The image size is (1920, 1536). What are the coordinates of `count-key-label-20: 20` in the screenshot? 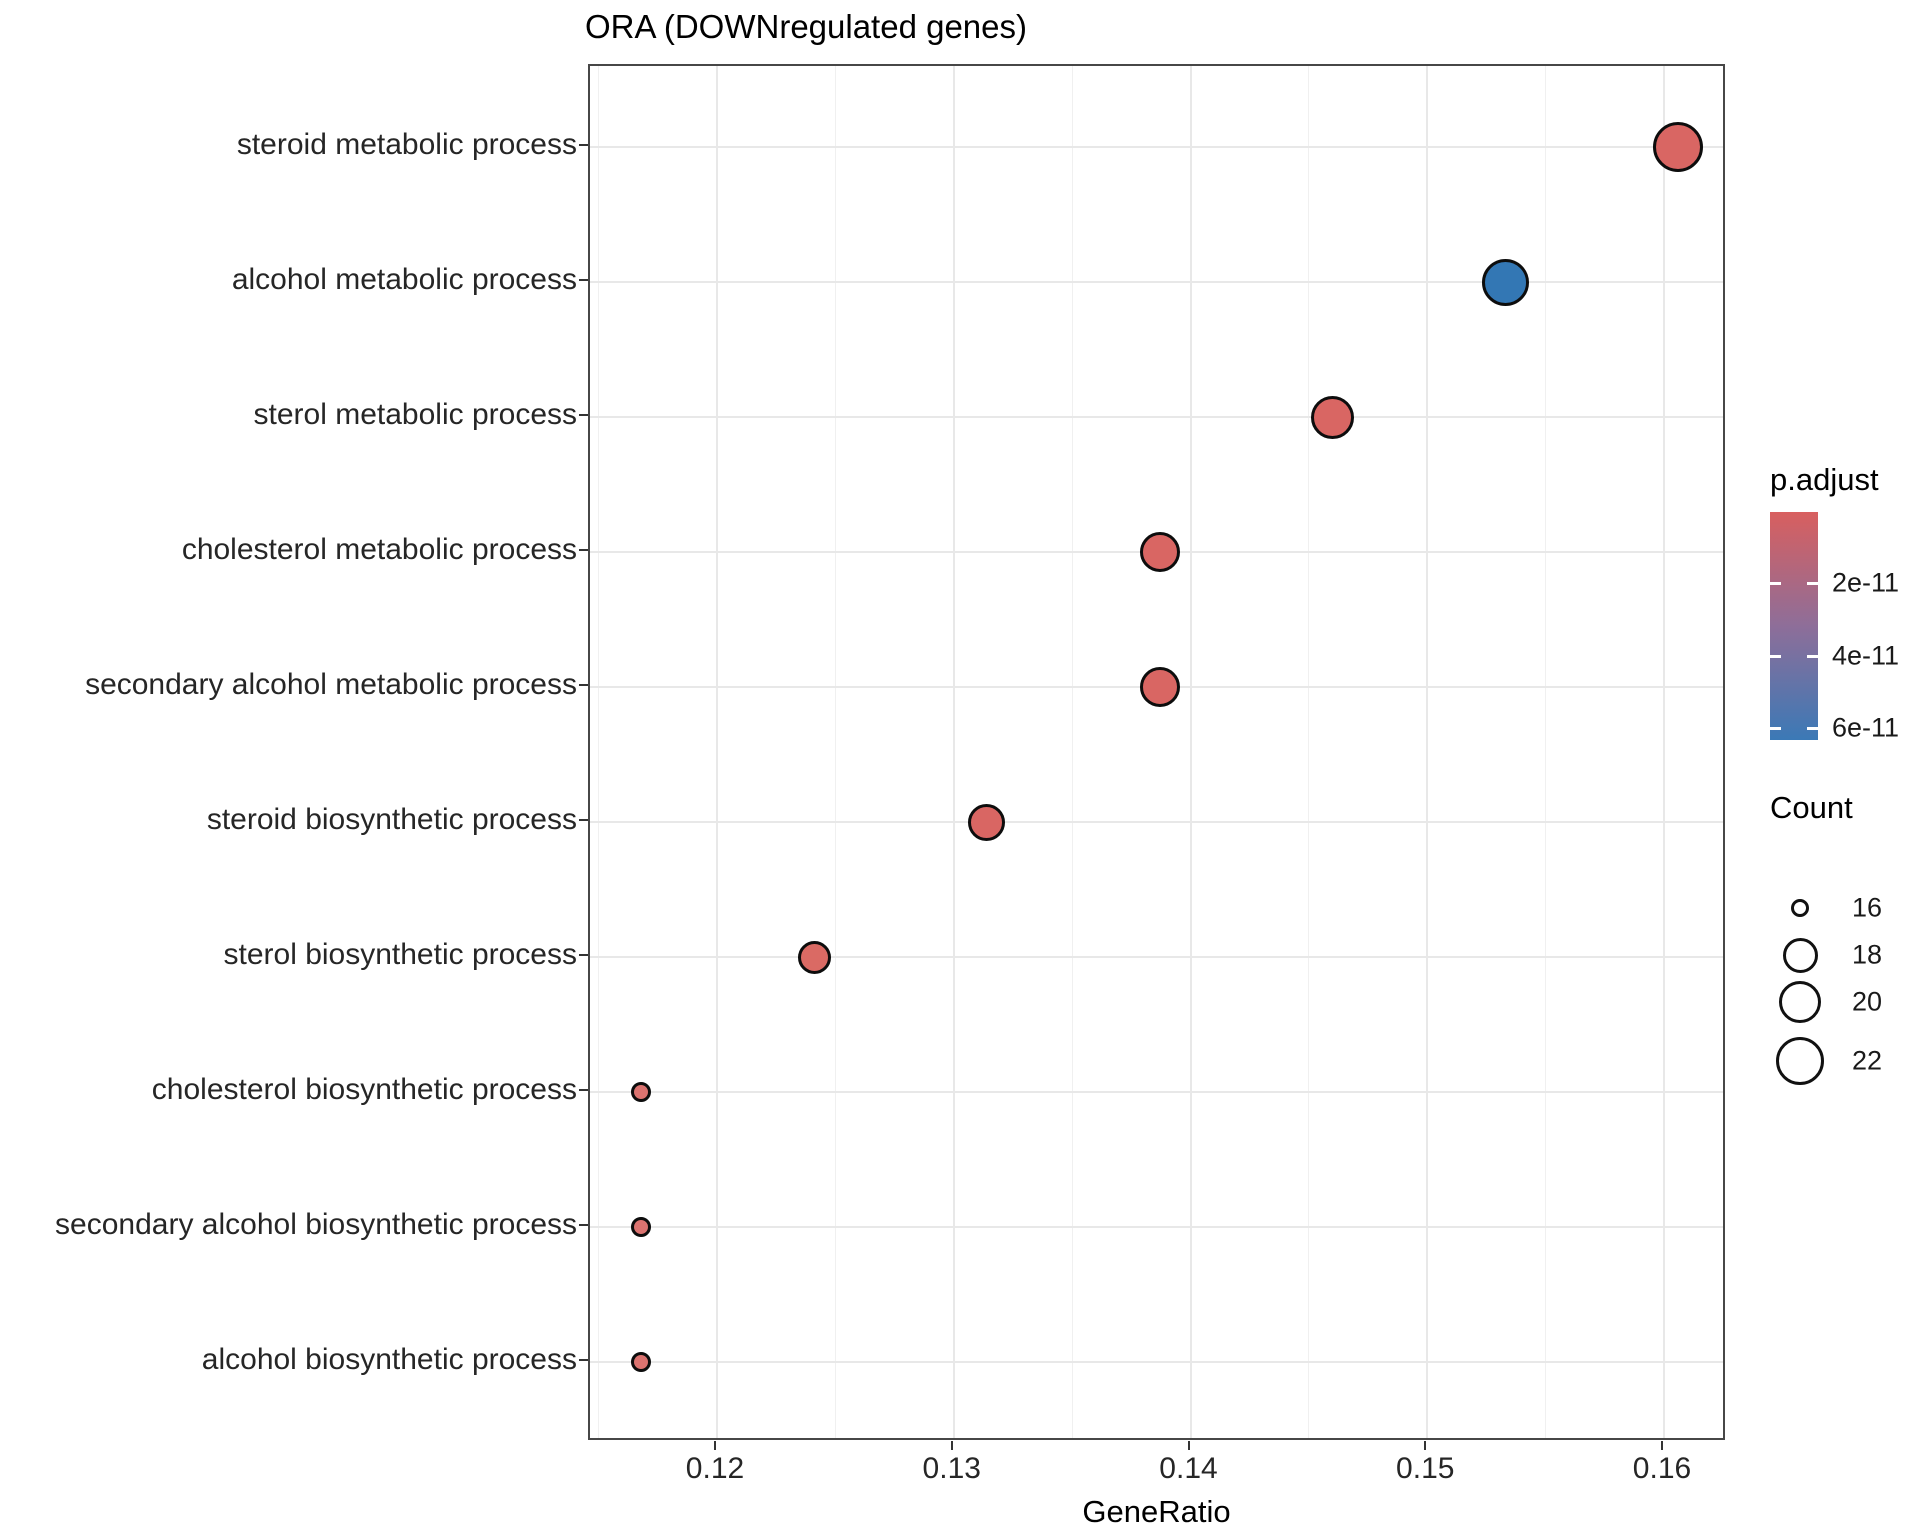 It's located at (1867, 1001).